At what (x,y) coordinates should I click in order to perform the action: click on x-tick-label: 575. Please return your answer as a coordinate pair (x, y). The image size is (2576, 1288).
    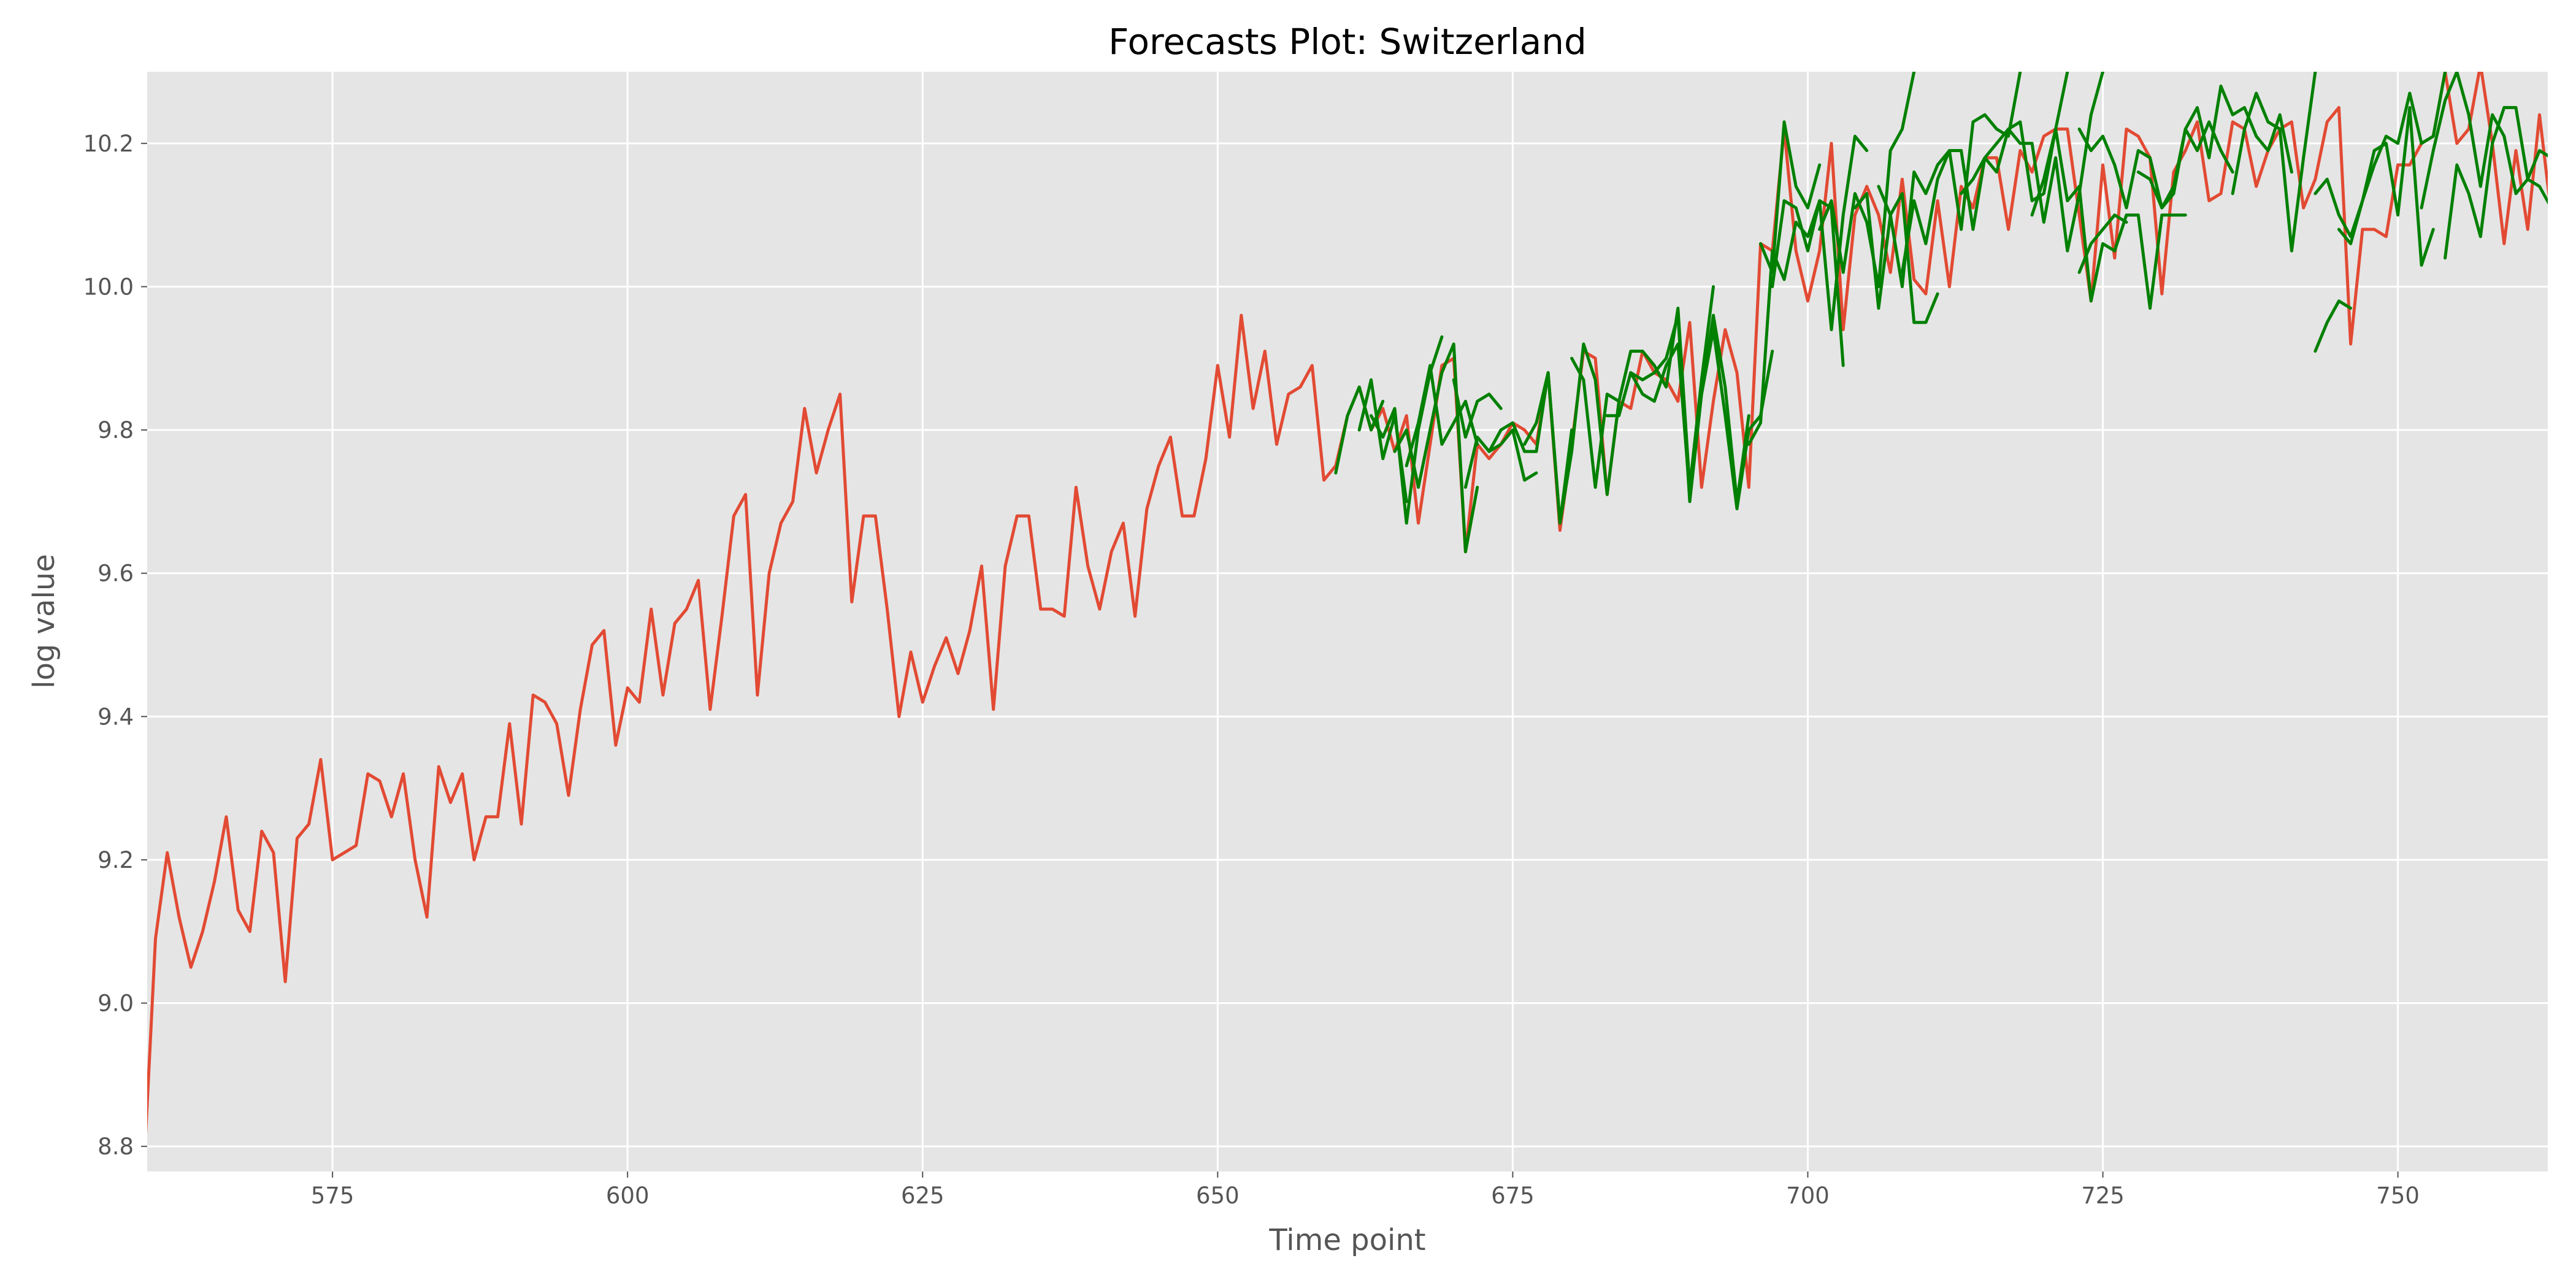
    Looking at the image, I should click on (333, 1196).